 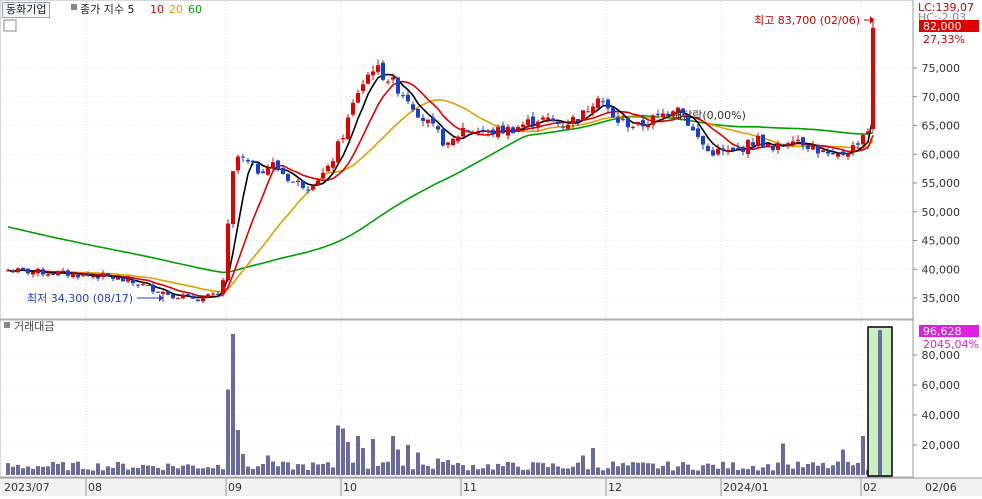 I want to click on price-tick-label: 65,000, so click(x=941, y=126).